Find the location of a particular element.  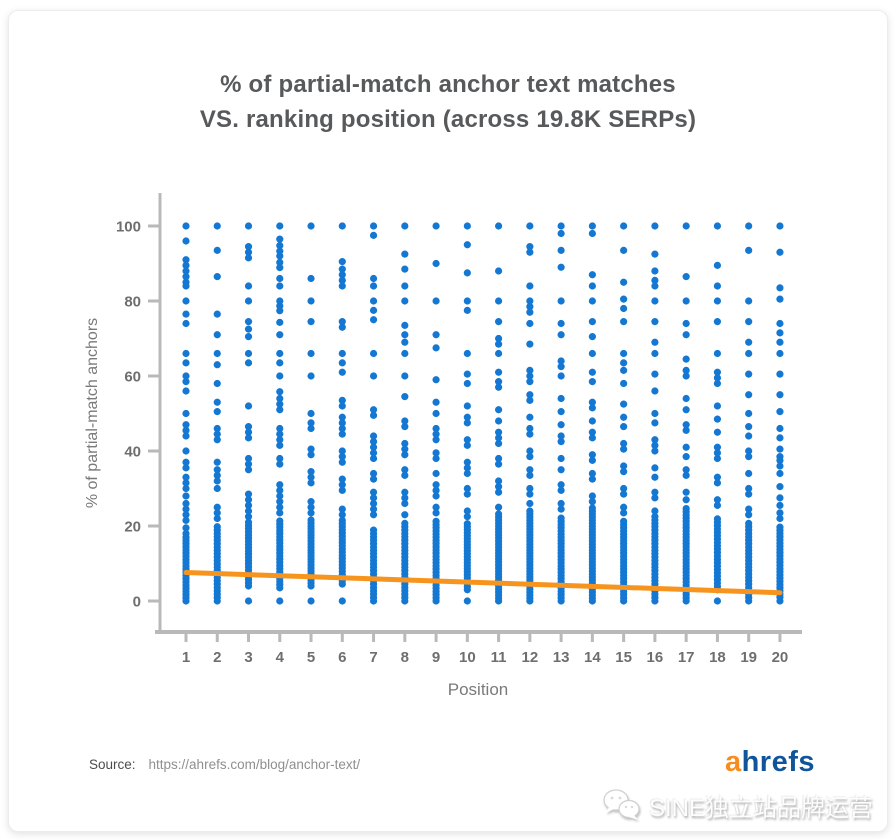

watermark: SINE独立站品牌运营 is located at coordinates (737, 805).